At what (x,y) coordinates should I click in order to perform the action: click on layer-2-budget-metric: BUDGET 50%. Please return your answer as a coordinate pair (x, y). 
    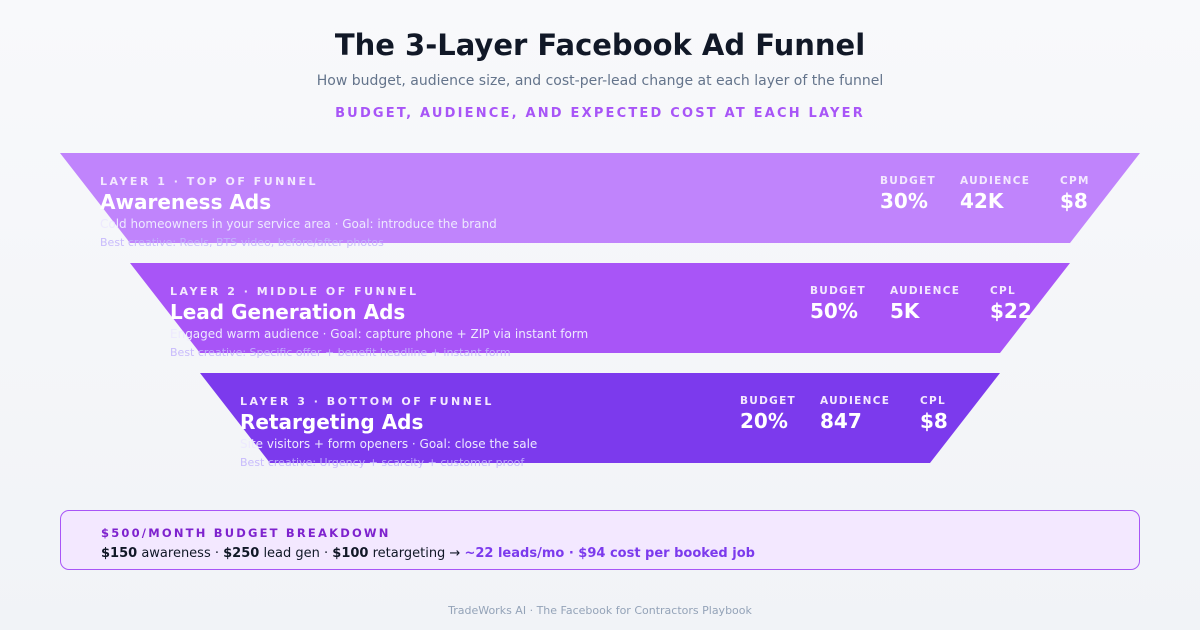
    Looking at the image, I should click on (838, 304).